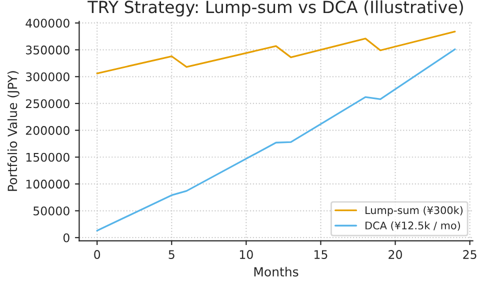 The height and width of the screenshot is (285, 480). Describe the element at coordinates (48, 130) in the screenshot. I see `y-tick-label: 200000` at that location.